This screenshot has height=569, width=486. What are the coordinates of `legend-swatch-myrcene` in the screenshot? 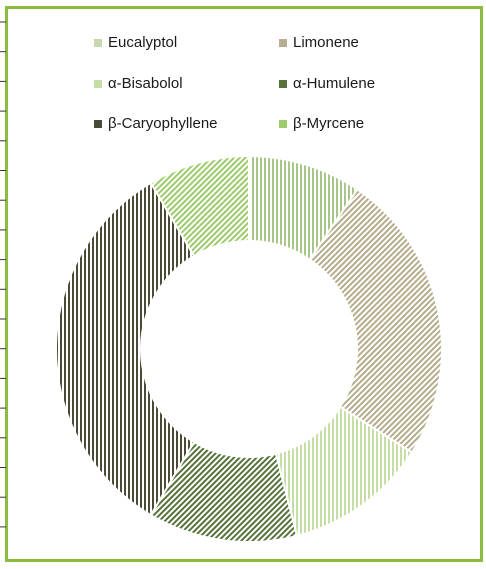 It's located at (283, 123).